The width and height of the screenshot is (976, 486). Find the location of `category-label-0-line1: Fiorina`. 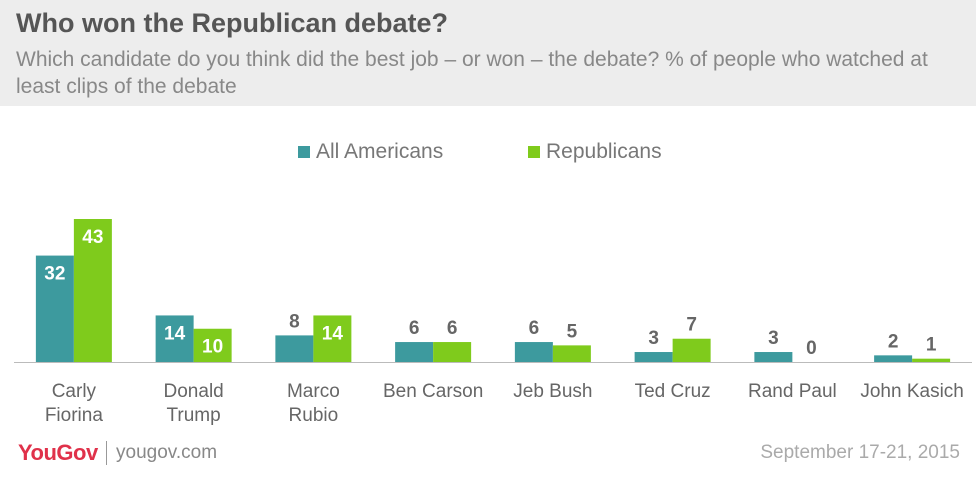

category-label-0-line1: Fiorina is located at coordinates (74, 415).